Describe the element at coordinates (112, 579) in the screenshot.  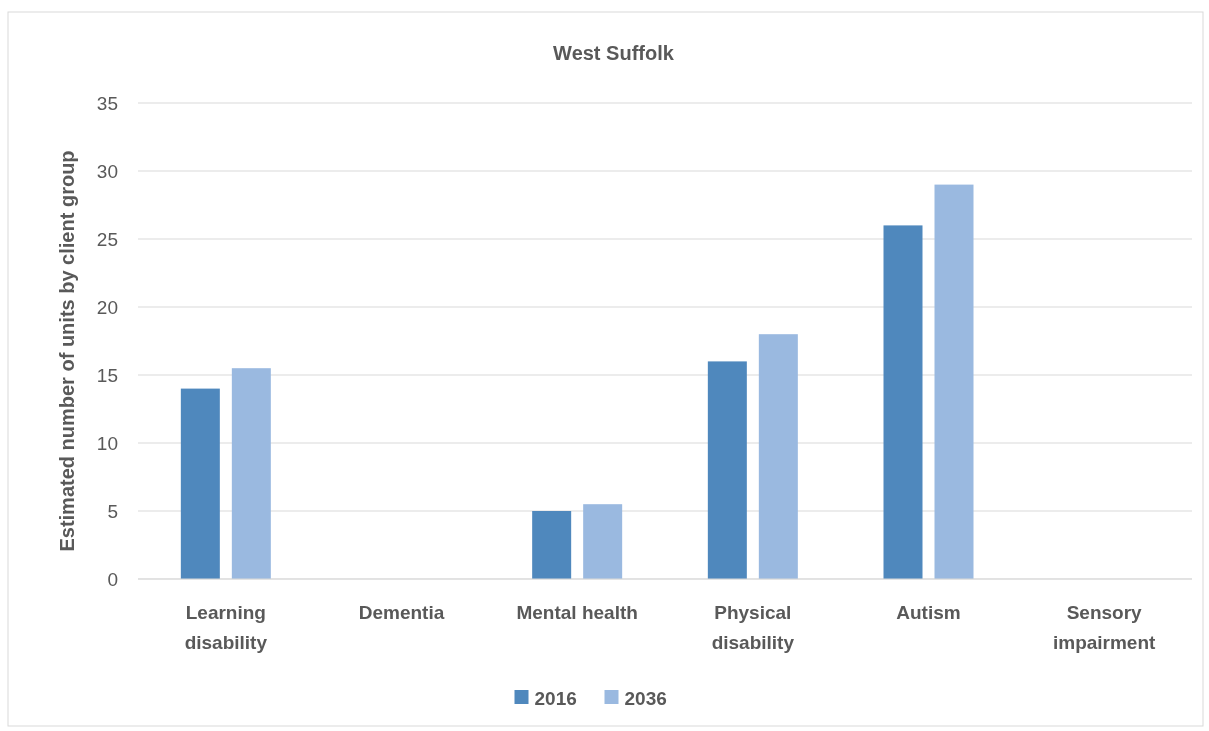
I see `y-tick-label: 0` at that location.